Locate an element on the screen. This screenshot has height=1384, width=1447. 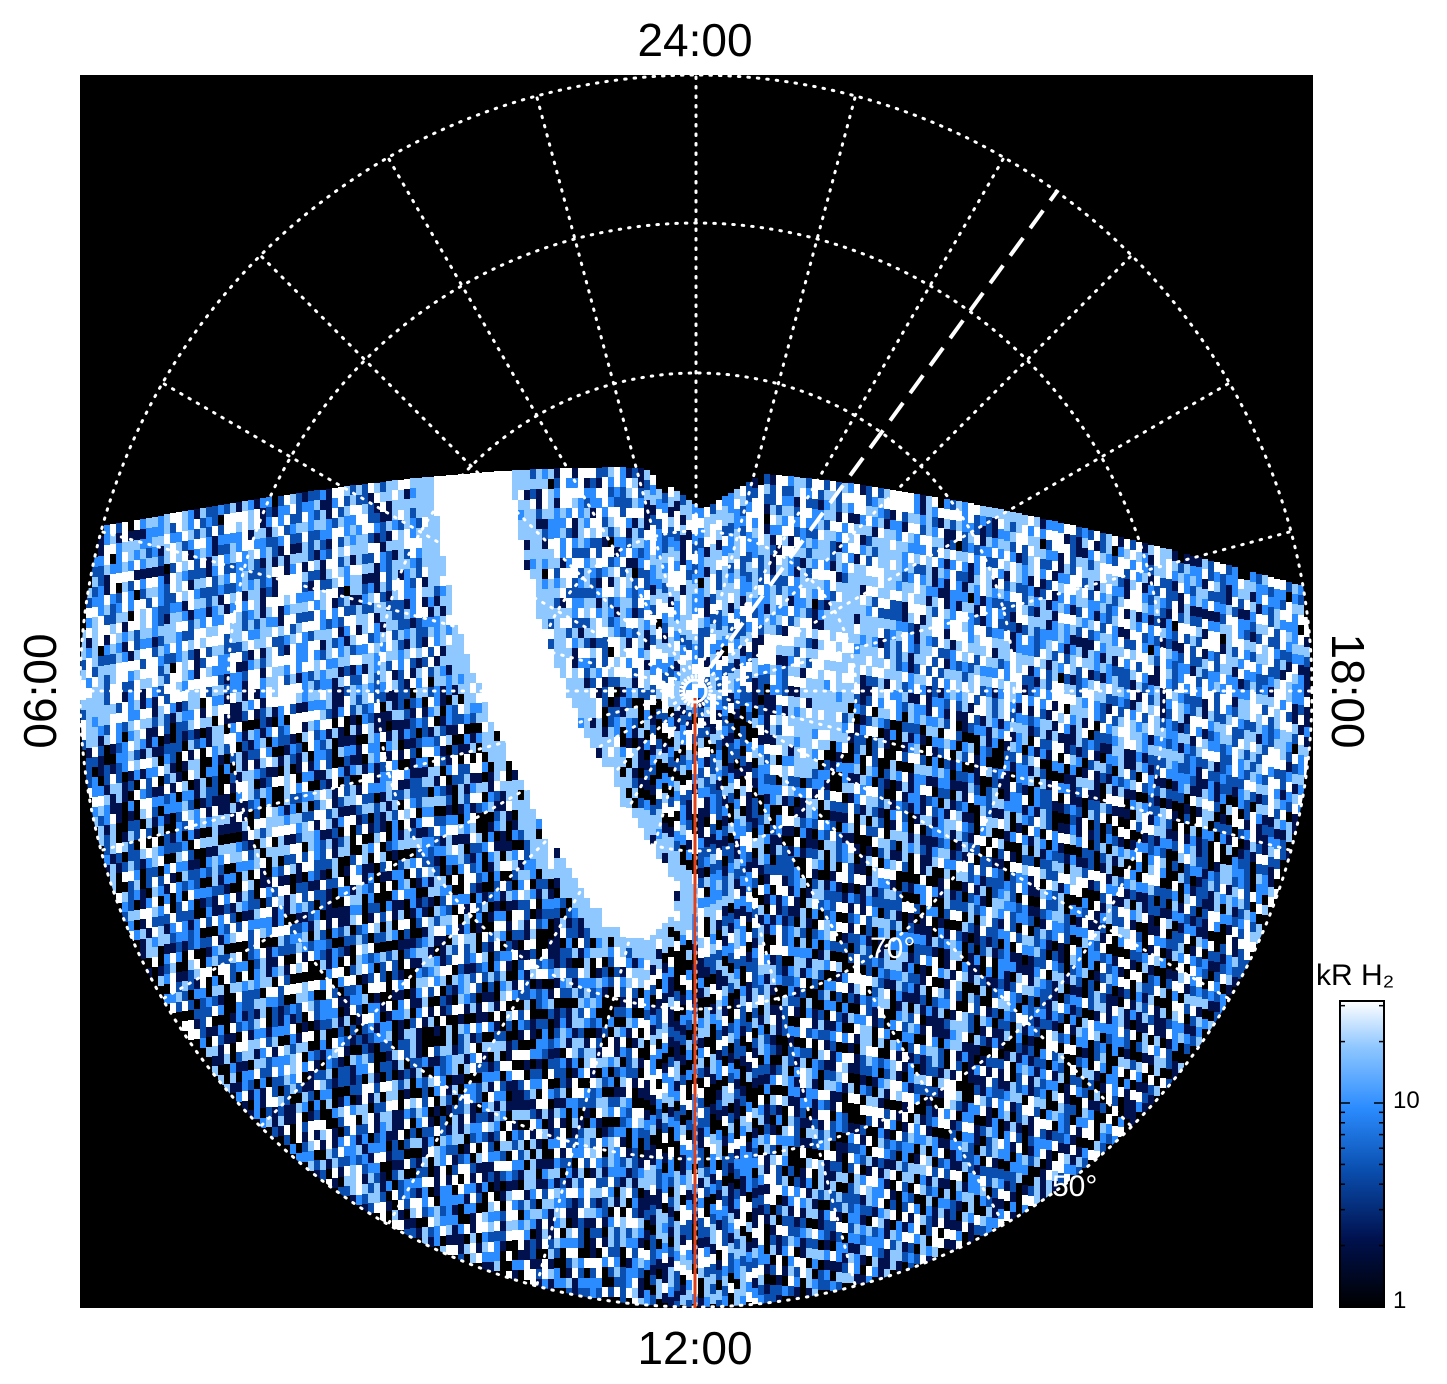
dashed-reference-line is located at coordinates (884, 429).